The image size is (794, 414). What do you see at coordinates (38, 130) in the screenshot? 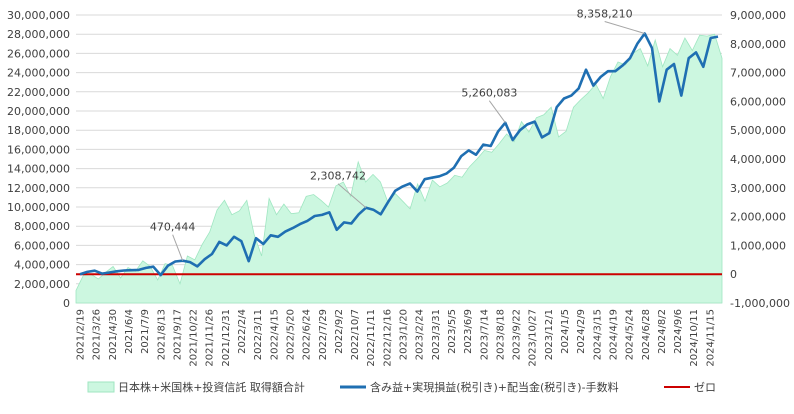
I see `left-tick-label: 18,000,000` at bounding box center [38, 130].